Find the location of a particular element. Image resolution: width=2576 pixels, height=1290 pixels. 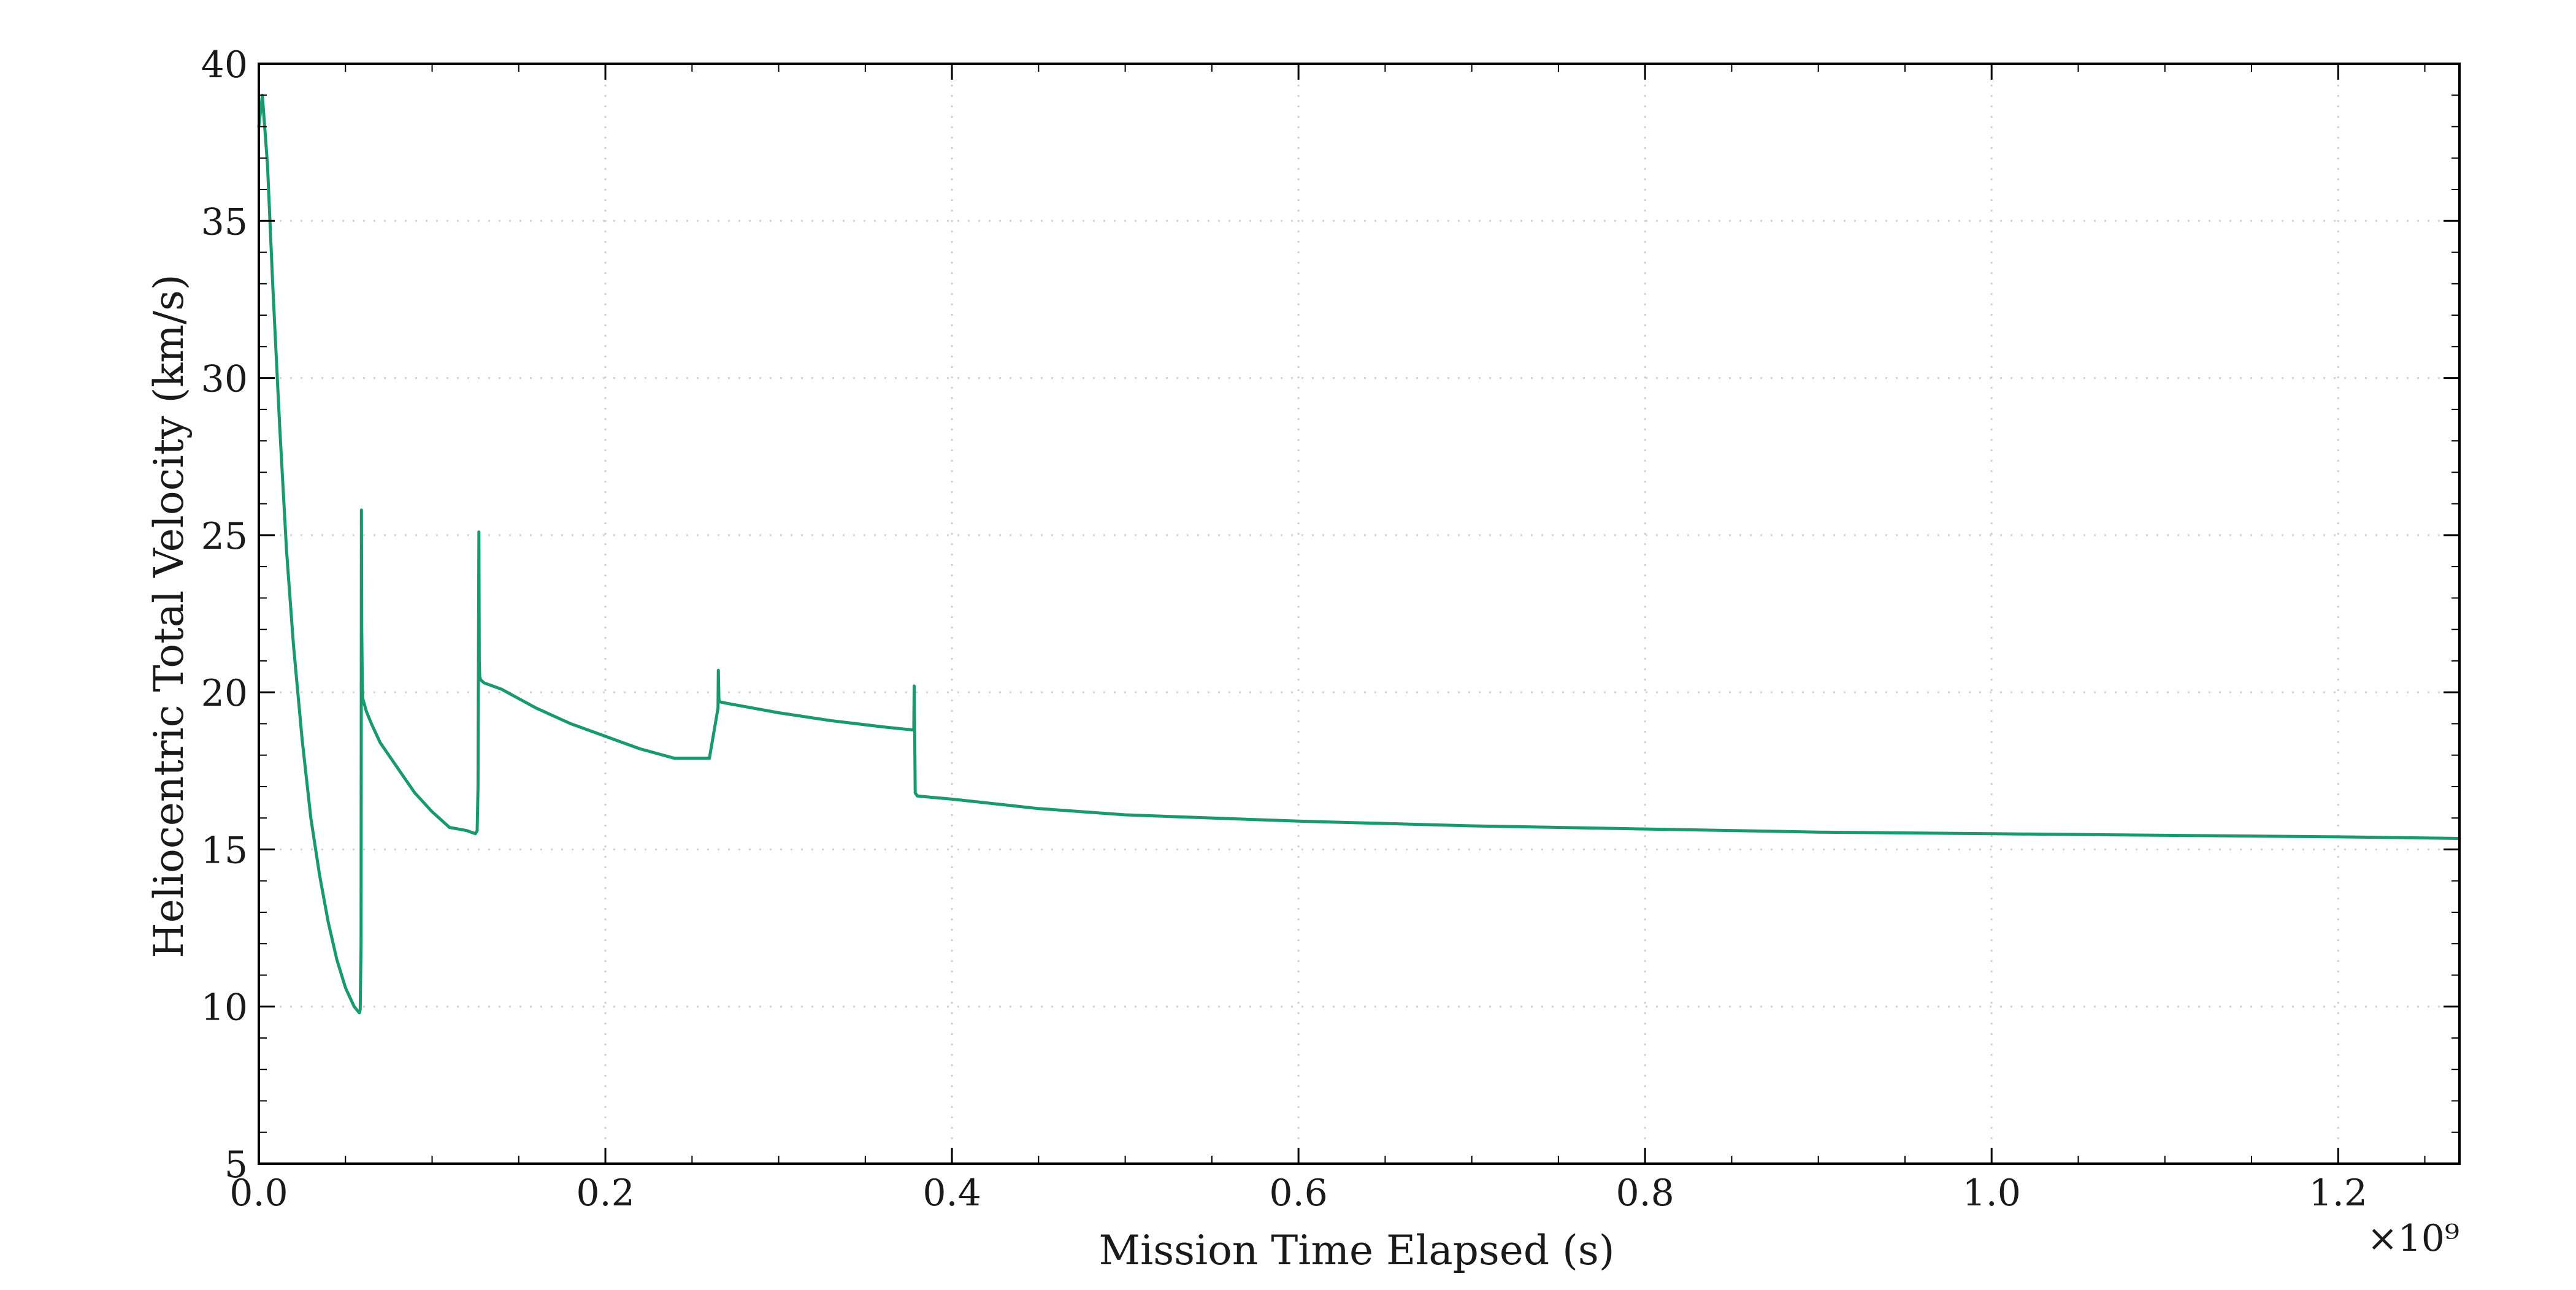

y-tick-label: 10 is located at coordinates (224, 1008).